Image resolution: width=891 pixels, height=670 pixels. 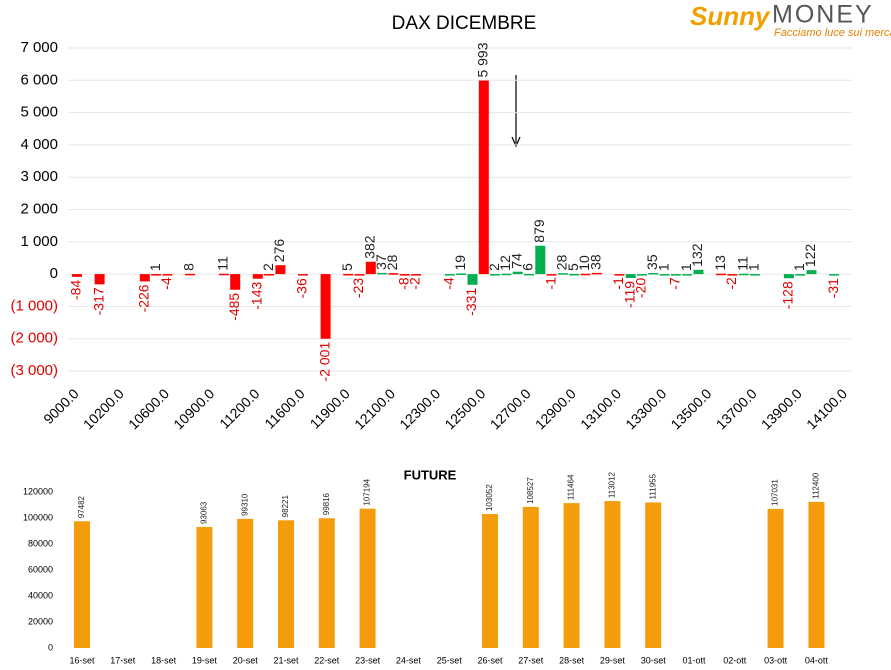 What do you see at coordinates (39, 241) in the screenshot?
I see `y-tick-label: 1 000` at bounding box center [39, 241].